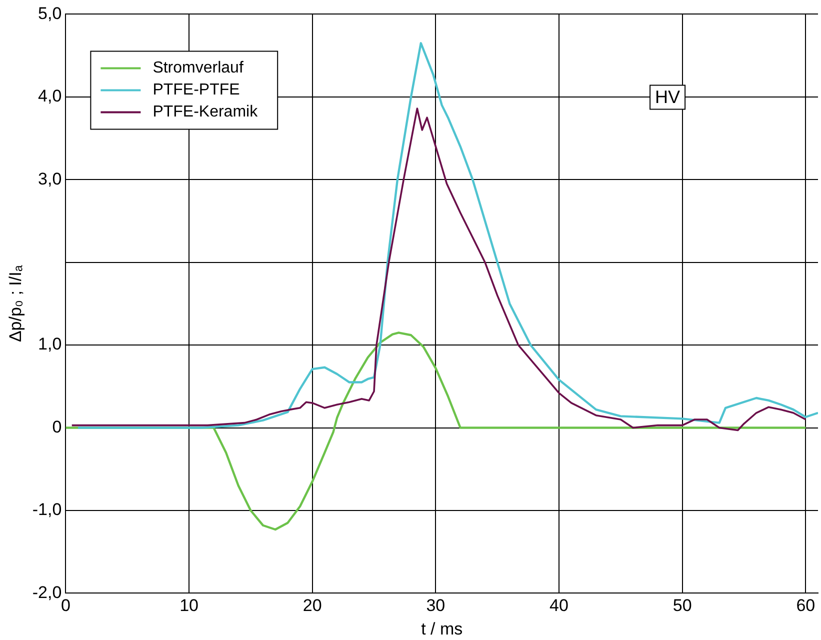  What do you see at coordinates (667, 97) in the screenshot?
I see `annotation: HV` at bounding box center [667, 97].